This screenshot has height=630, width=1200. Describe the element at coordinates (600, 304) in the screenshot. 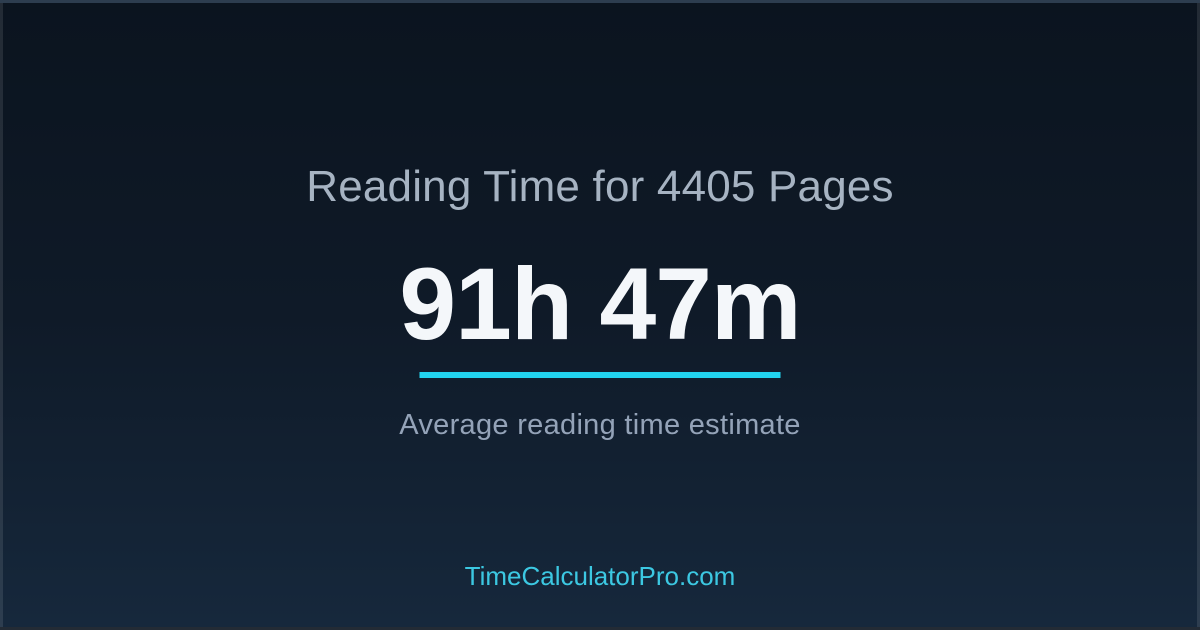

I see `reading-time-value: 91h 47m` at that location.